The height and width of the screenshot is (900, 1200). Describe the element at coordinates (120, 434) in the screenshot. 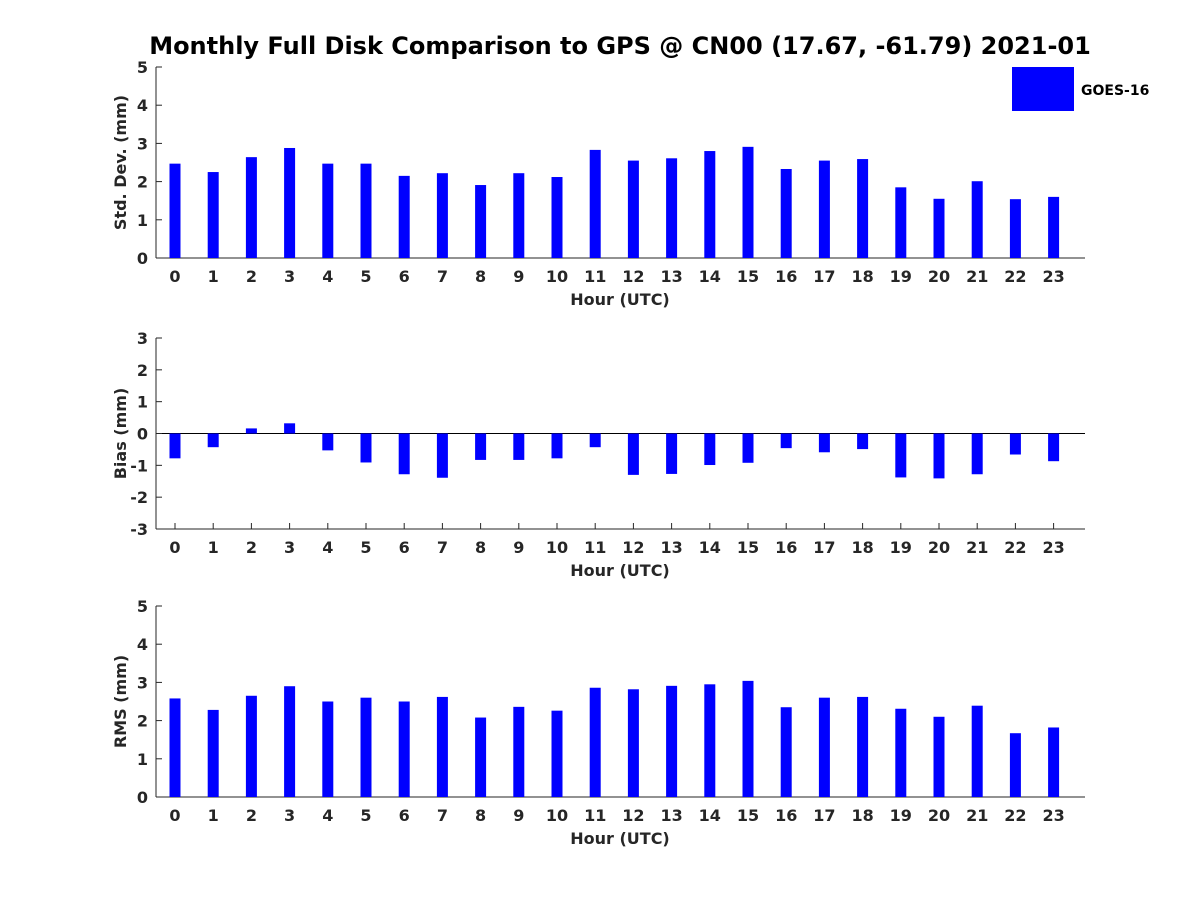

I see `bias-y-axis-label: Bias (mm)` at that location.